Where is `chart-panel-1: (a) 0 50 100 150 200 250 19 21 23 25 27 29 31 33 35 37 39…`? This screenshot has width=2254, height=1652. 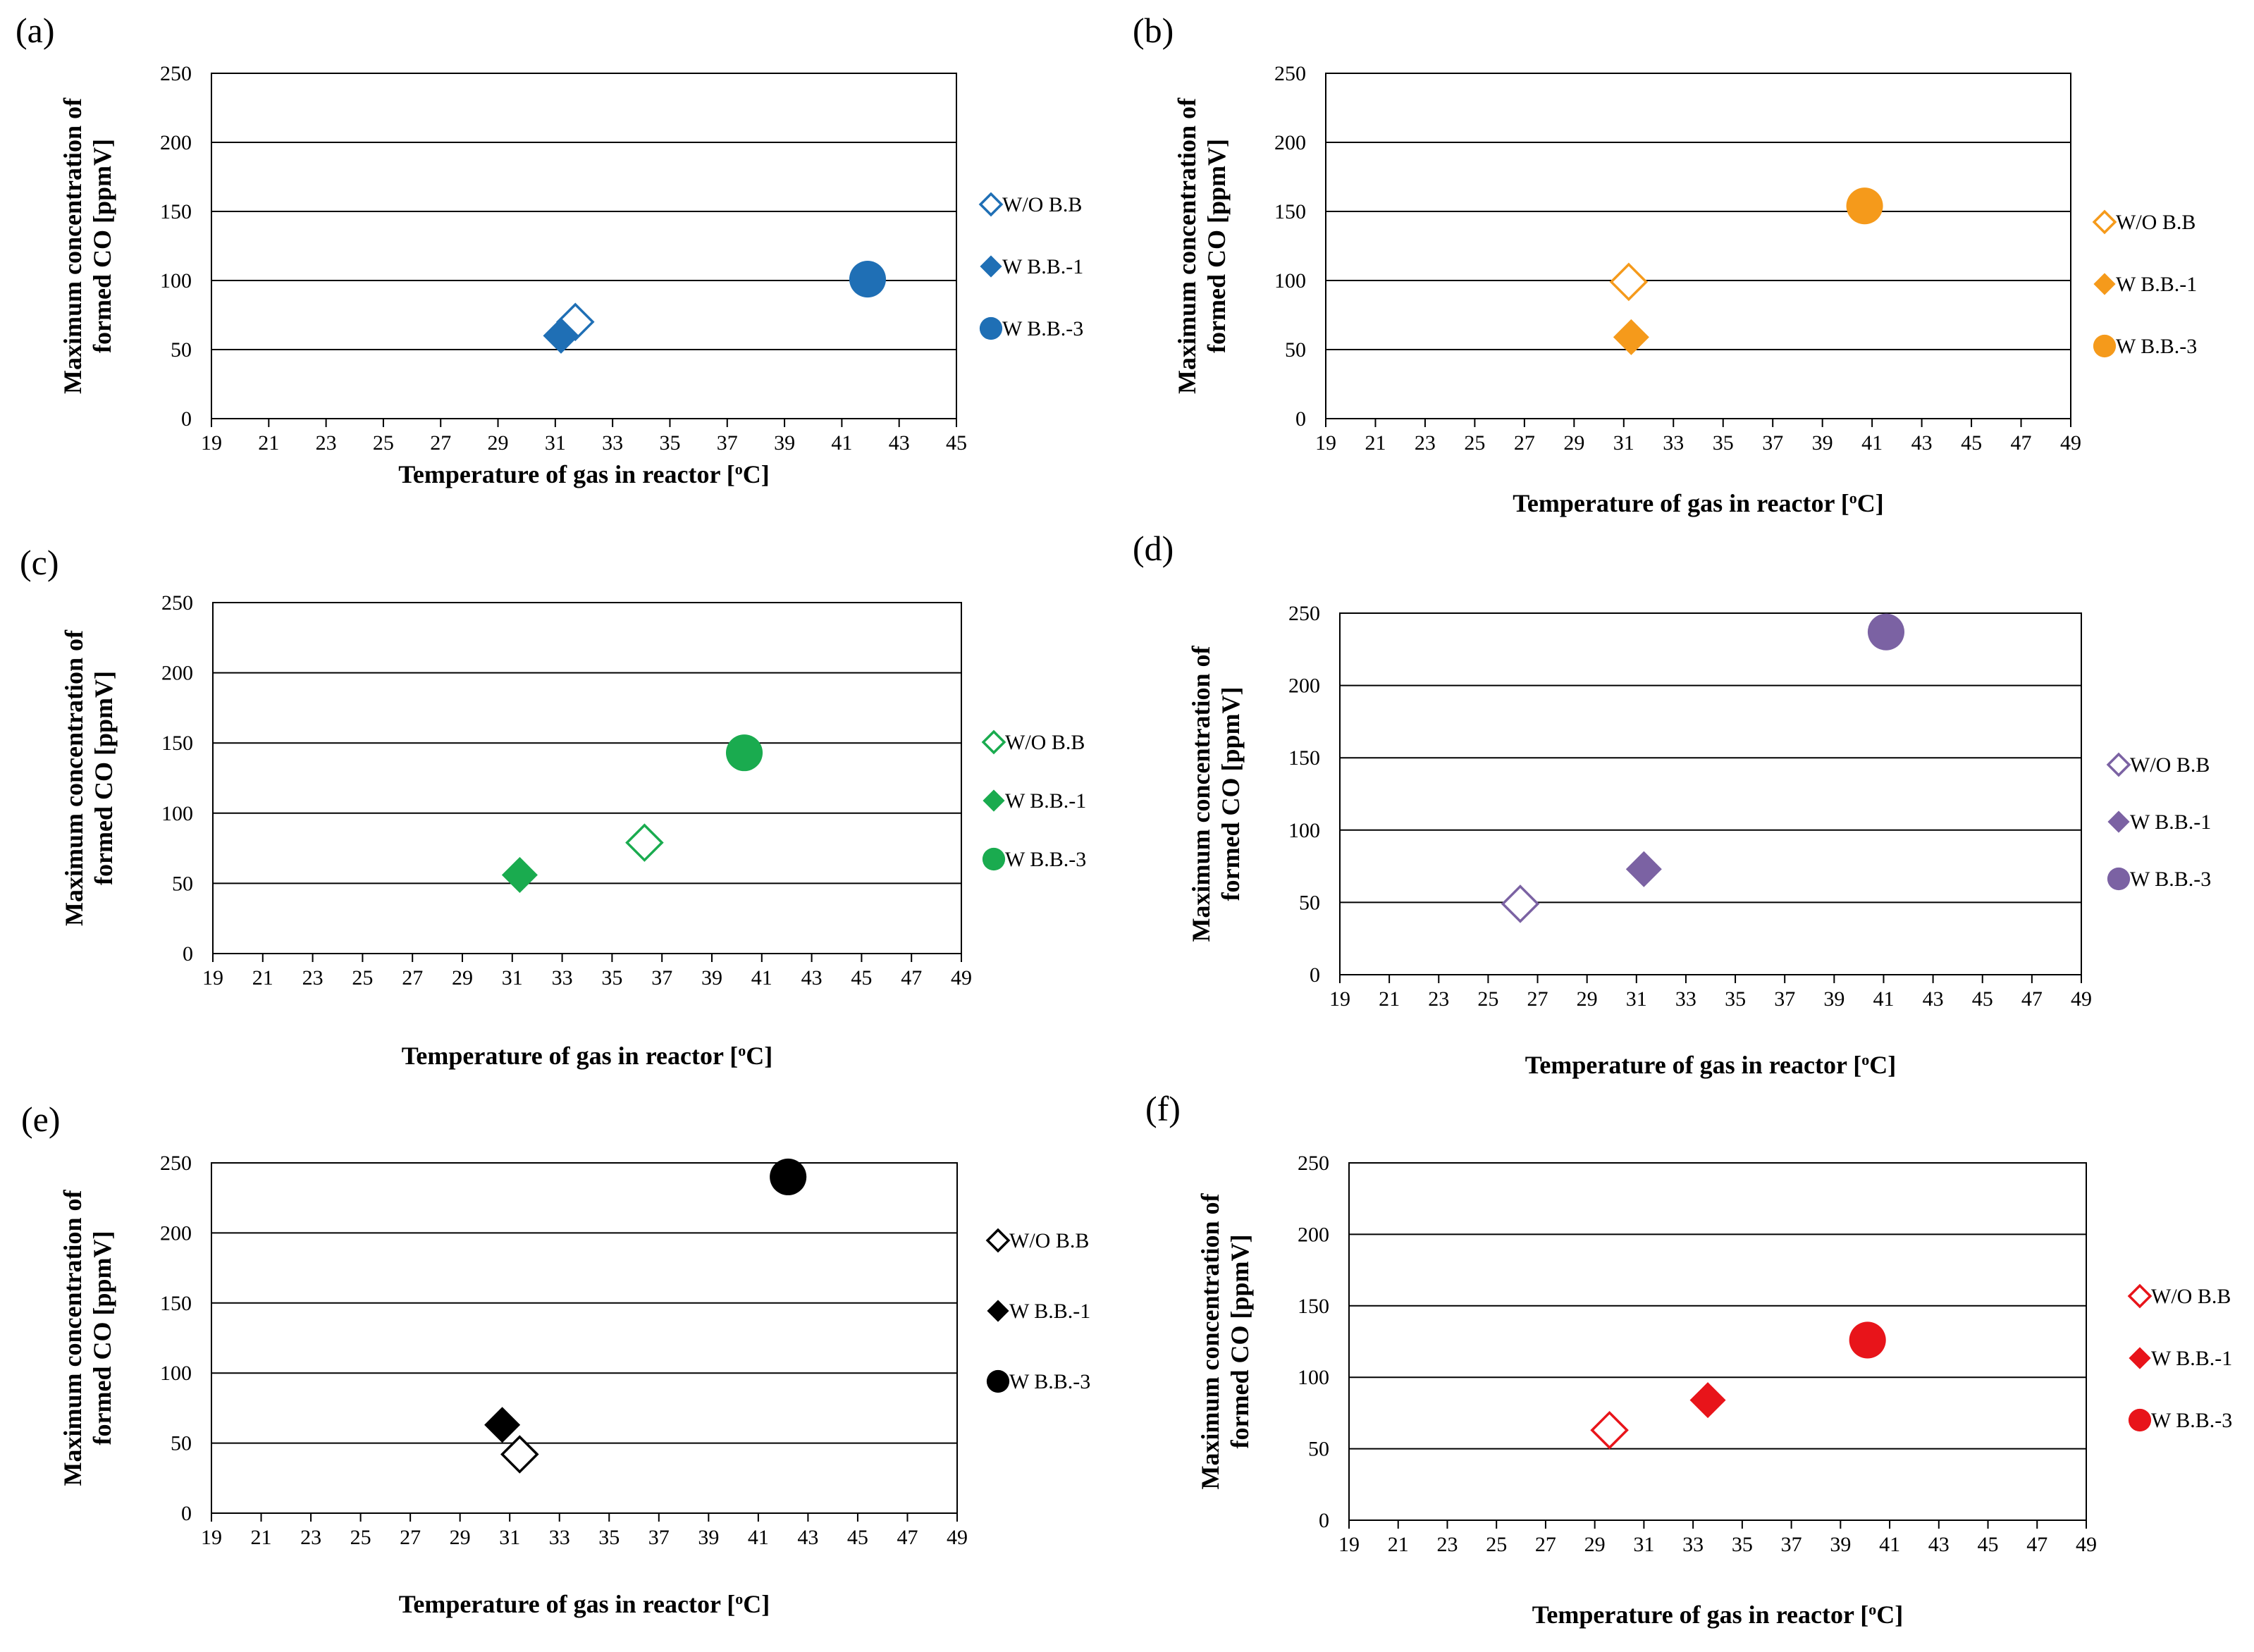
chart-panel-1: (a) 0 50 100 150 200 250 19 21 23 25 27 29 31 33 35 37 39… is located at coordinates (549, 249).